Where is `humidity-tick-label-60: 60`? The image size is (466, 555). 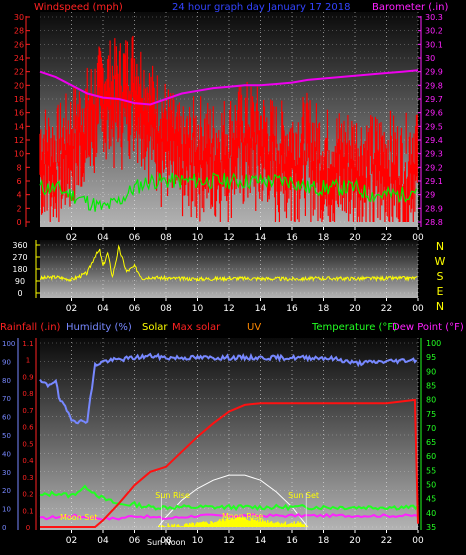
humidity-tick-label-60: 60 is located at coordinates (6, 418).